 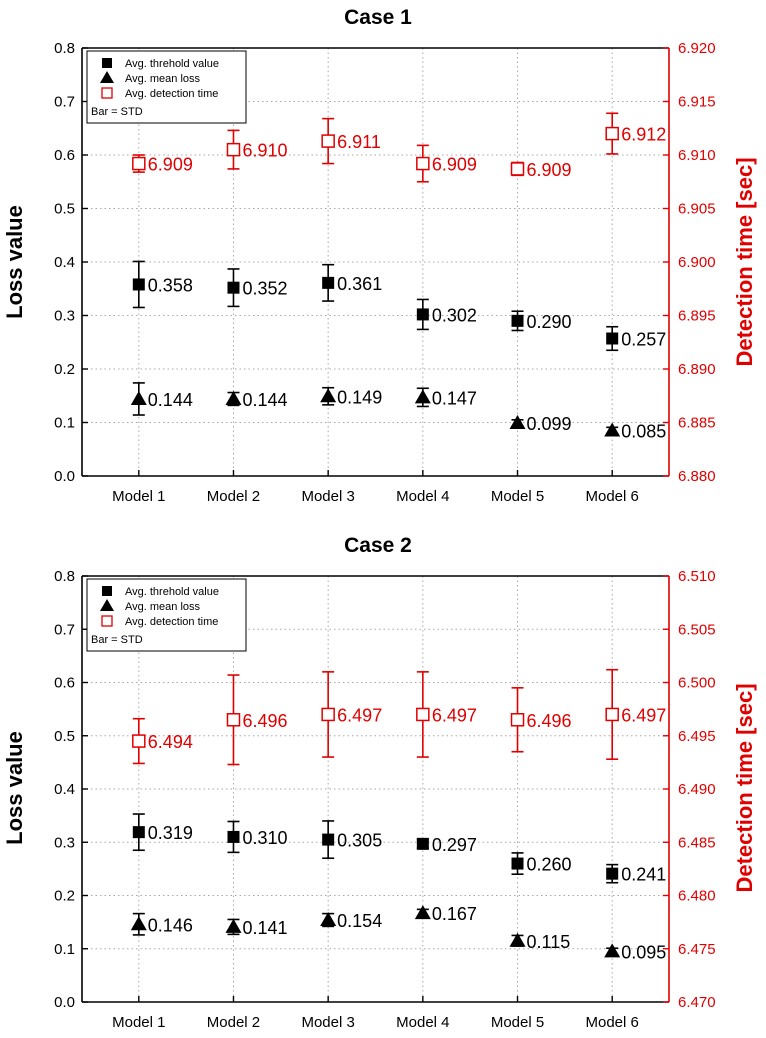 What do you see at coordinates (64, 423) in the screenshot?
I see `y-tick-label: 0.1` at bounding box center [64, 423].